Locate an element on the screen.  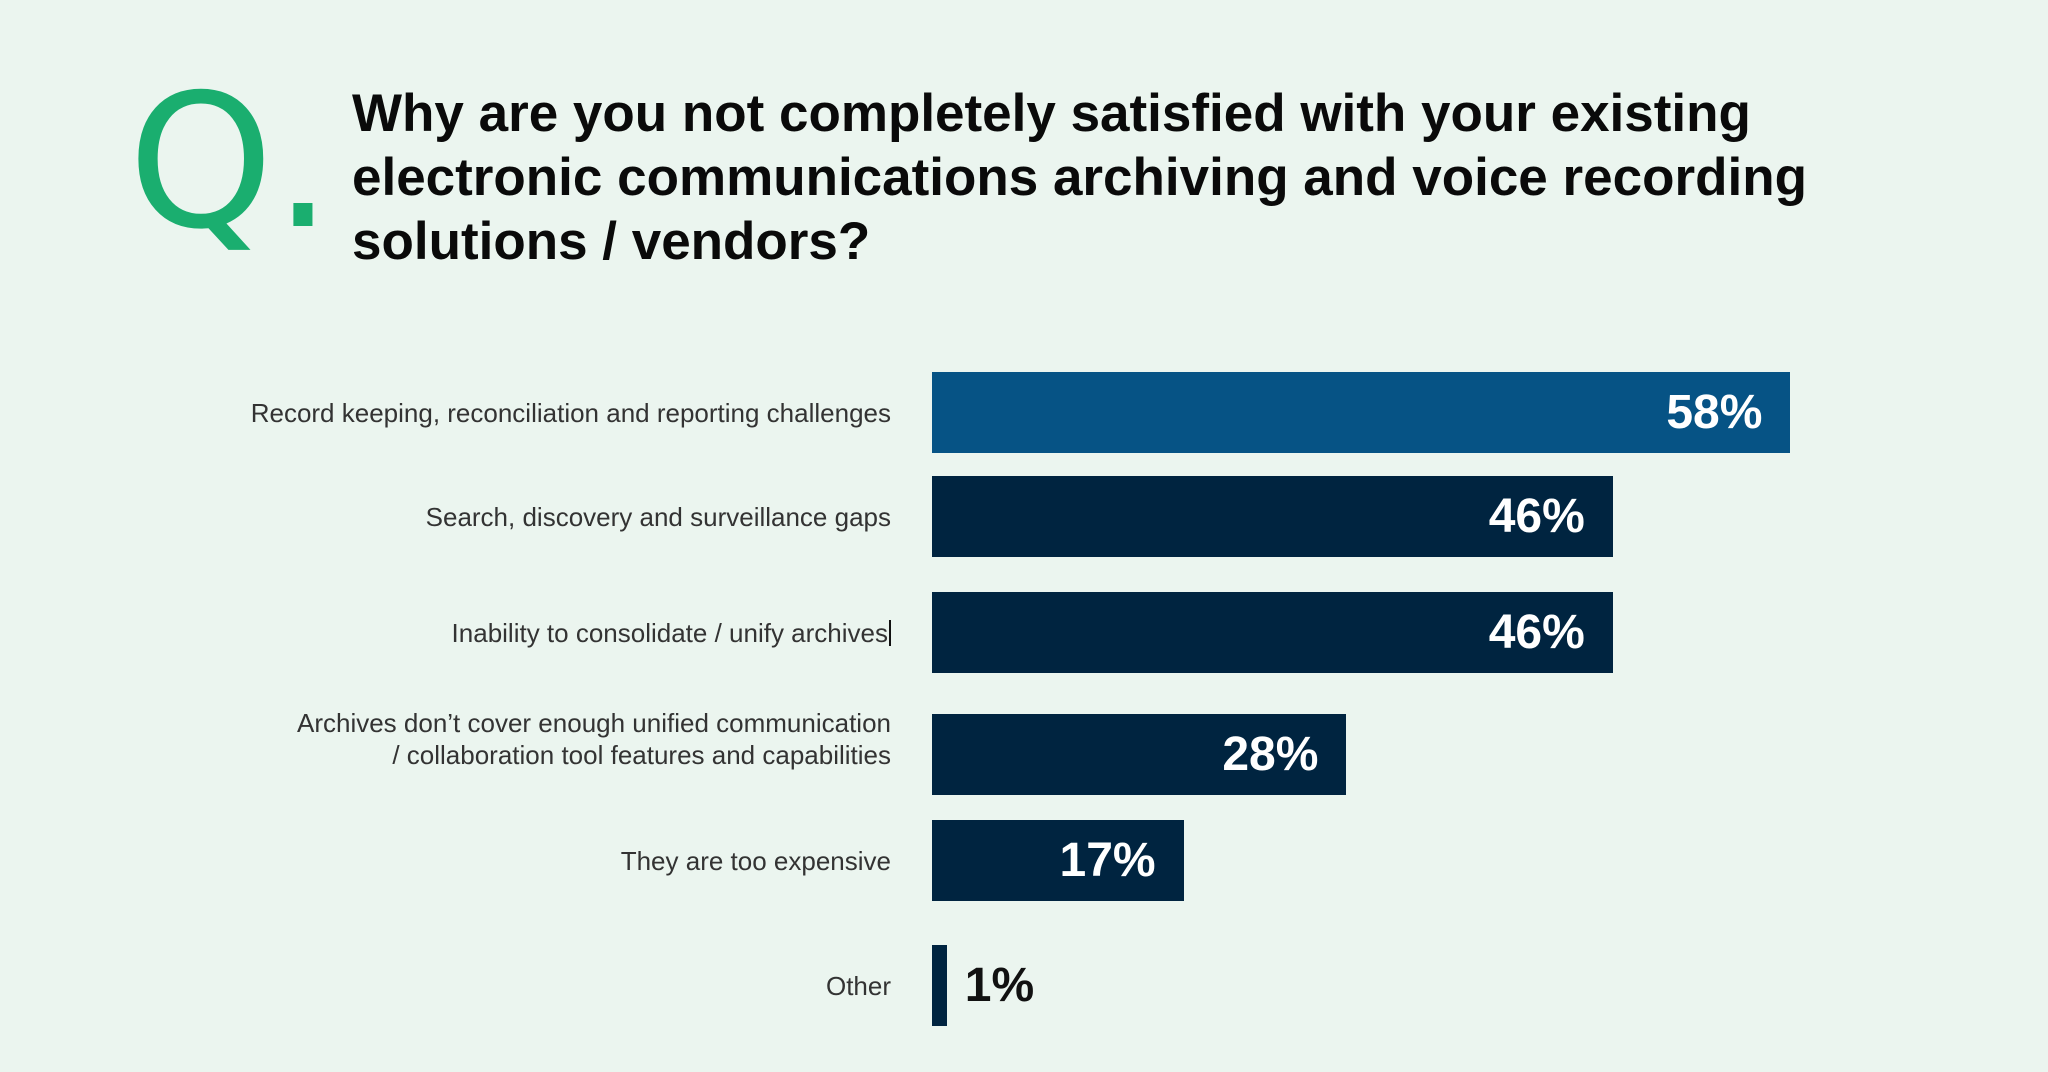
q-mark: Q. is located at coordinates (230, 162).